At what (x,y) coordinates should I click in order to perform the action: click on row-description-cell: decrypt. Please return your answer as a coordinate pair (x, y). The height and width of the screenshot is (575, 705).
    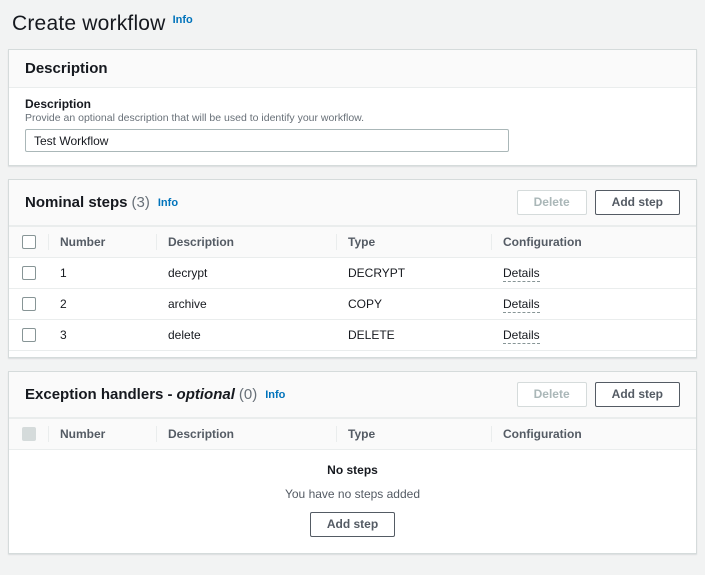
    Looking at the image, I should click on (246, 273).